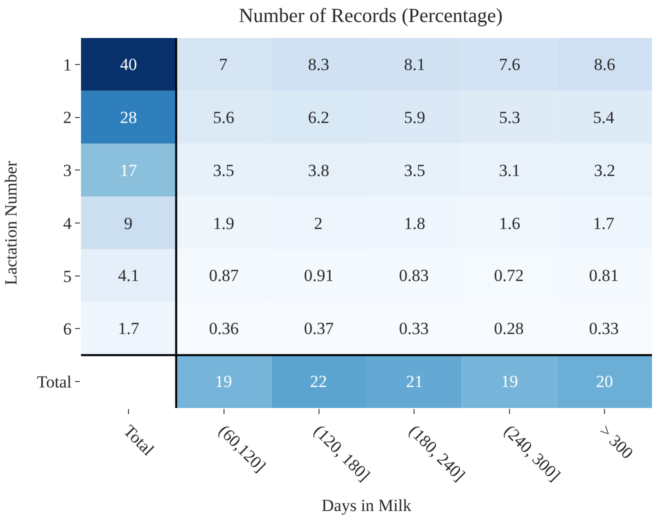 This screenshot has width=662, height=522. Describe the element at coordinates (223, 64) in the screenshot. I see `data-label: 7` at that location.